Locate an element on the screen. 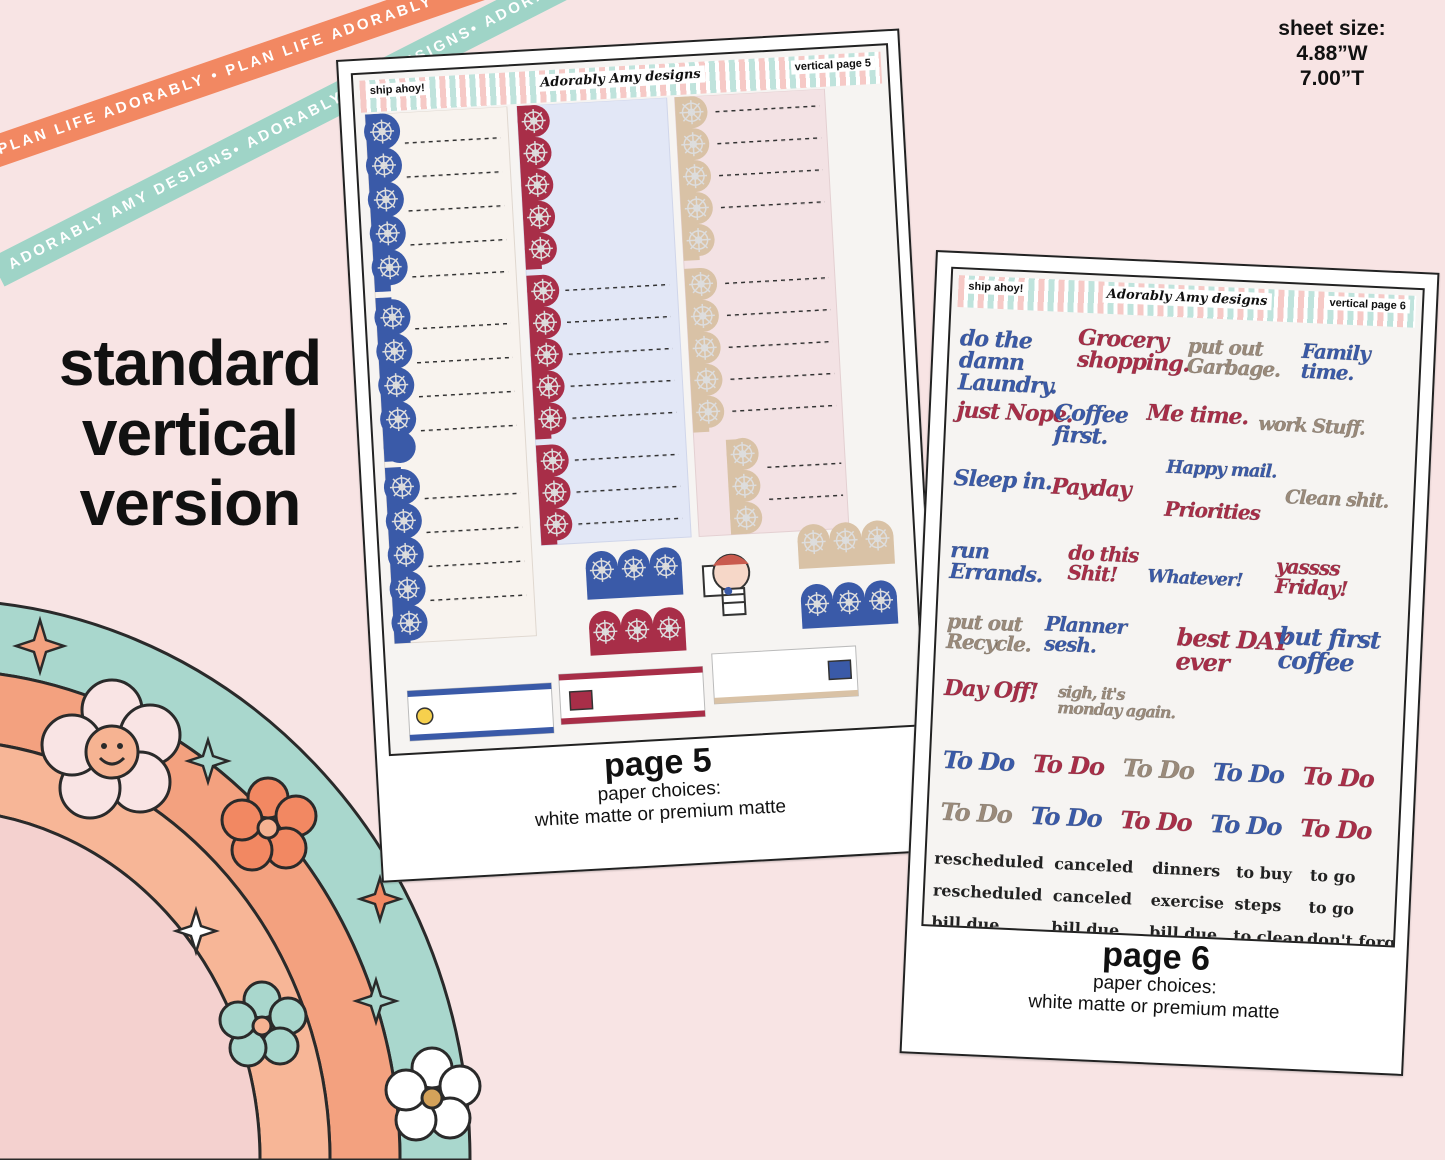  script-word-sticker: Priorities is located at coordinates (1212, 510).